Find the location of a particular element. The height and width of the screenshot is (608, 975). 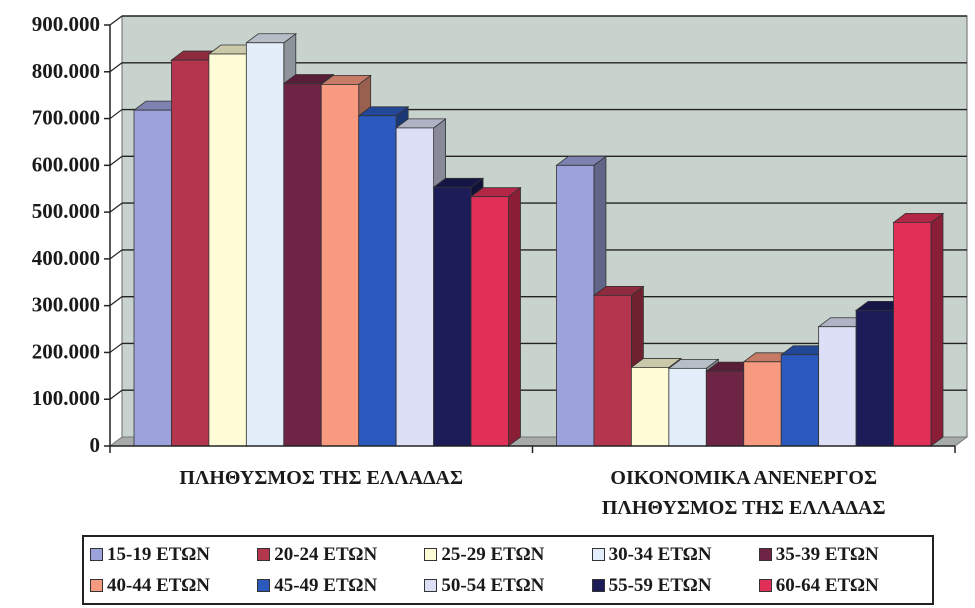

legend-item: 55-59 ΕΤΩΝ is located at coordinates (675, 585).